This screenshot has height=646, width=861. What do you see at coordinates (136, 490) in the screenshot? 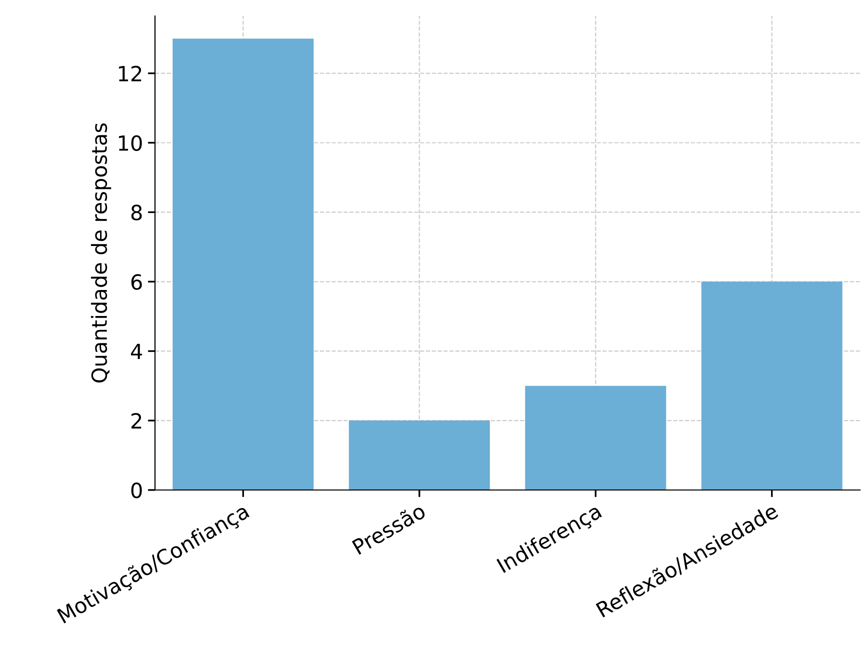
I see `y-tick-label: 0` at bounding box center [136, 490].